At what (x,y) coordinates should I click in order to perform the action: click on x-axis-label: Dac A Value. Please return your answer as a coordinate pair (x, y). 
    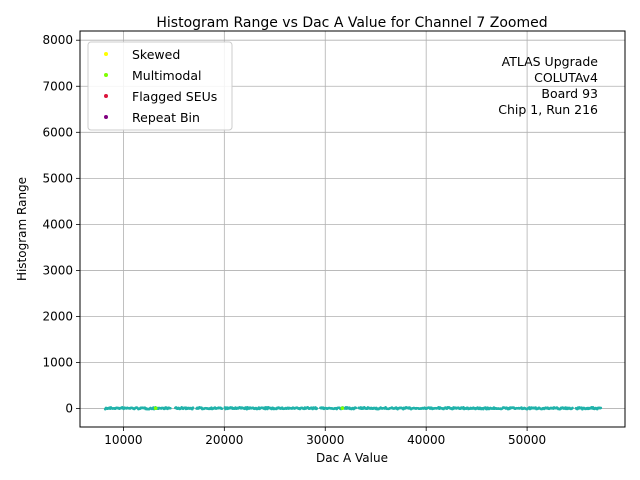
    Looking at the image, I should click on (352, 458).